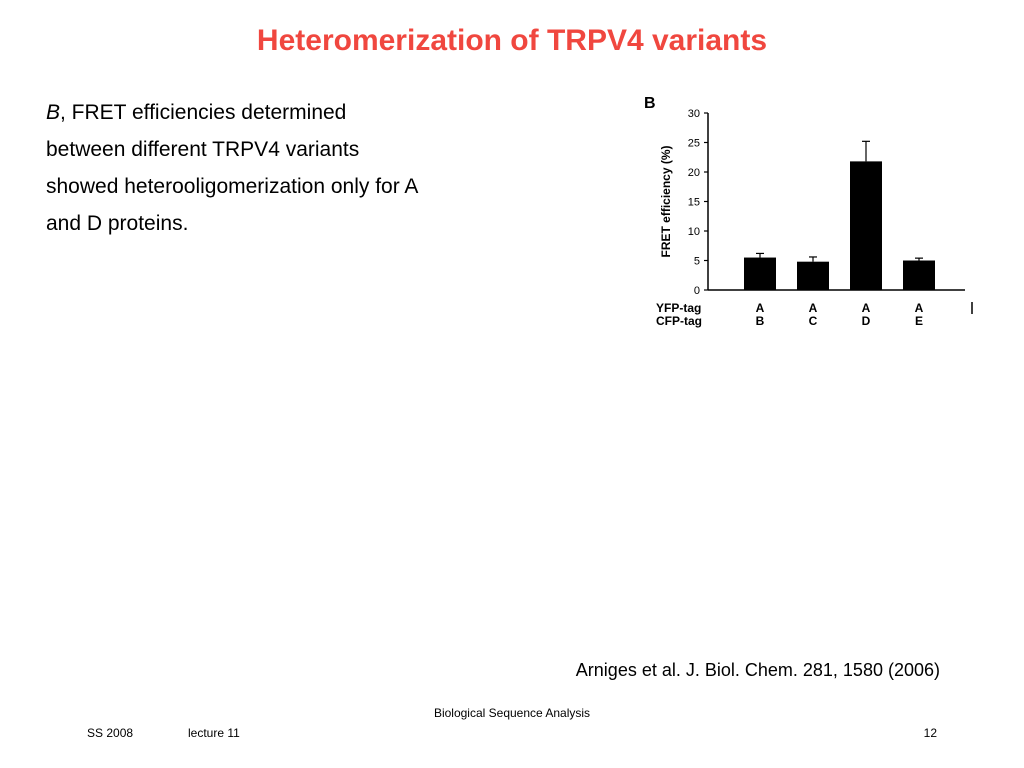  What do you see at coordinates (760, 321) in the screenshot?
I see `category-label-cfp: B` at bounding box center [760, 321].